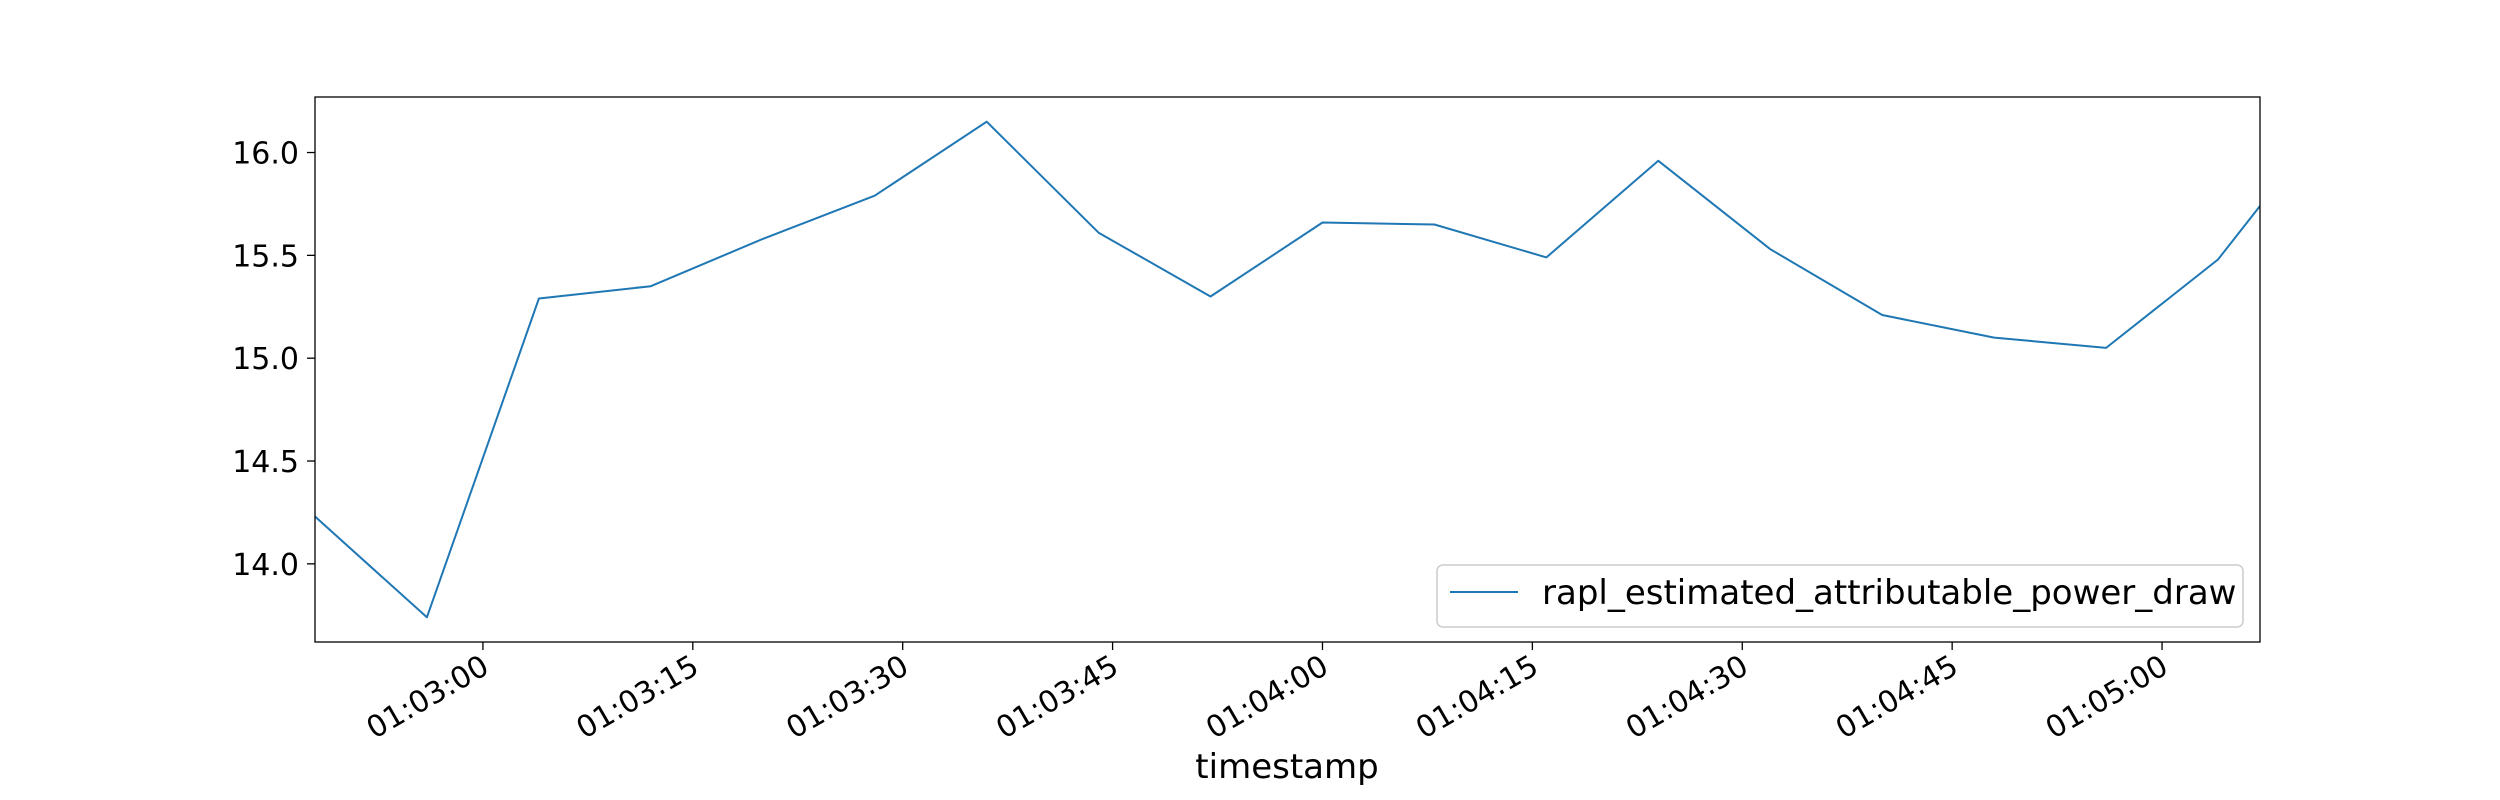 This screenshot has width=2500, height=800. I want to click on y-tick-label: 14.0, so click(265, 565).